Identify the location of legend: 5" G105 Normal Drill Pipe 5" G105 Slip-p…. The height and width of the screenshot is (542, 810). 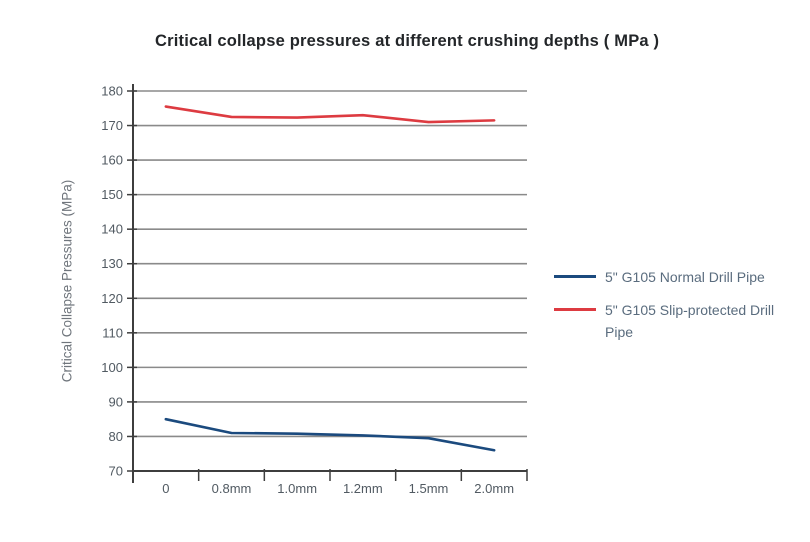
(670, 310).